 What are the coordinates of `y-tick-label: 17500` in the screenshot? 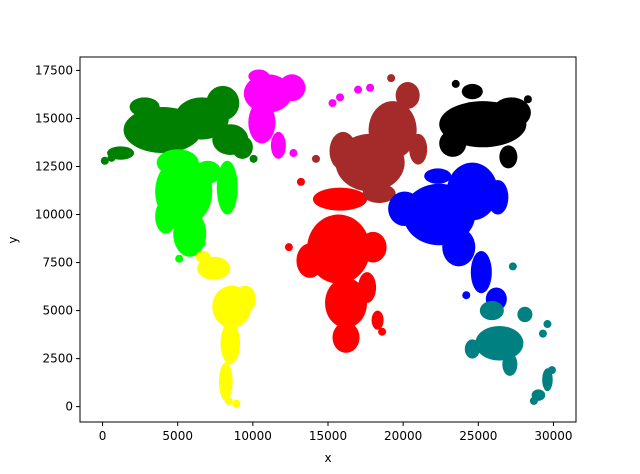 It's located at (54, 70).